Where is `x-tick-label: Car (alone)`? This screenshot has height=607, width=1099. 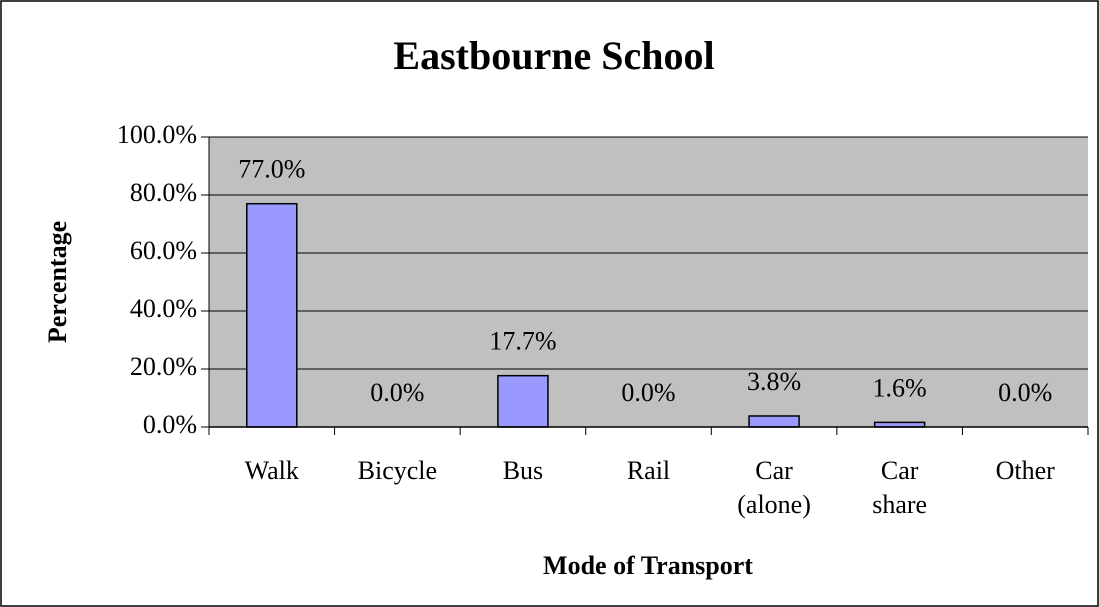 x-tick-label: Car (alone) is located at coordinates (774, 487).